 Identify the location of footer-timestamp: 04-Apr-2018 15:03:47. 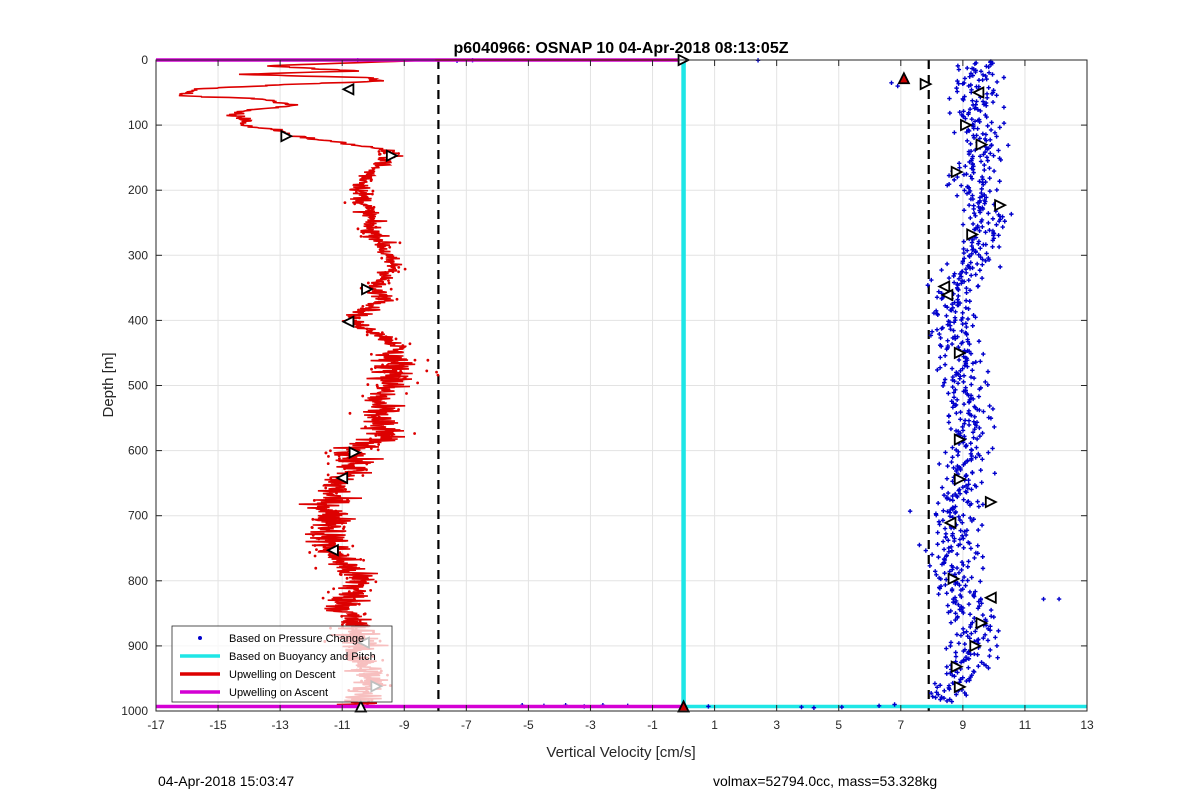
(226, 781).